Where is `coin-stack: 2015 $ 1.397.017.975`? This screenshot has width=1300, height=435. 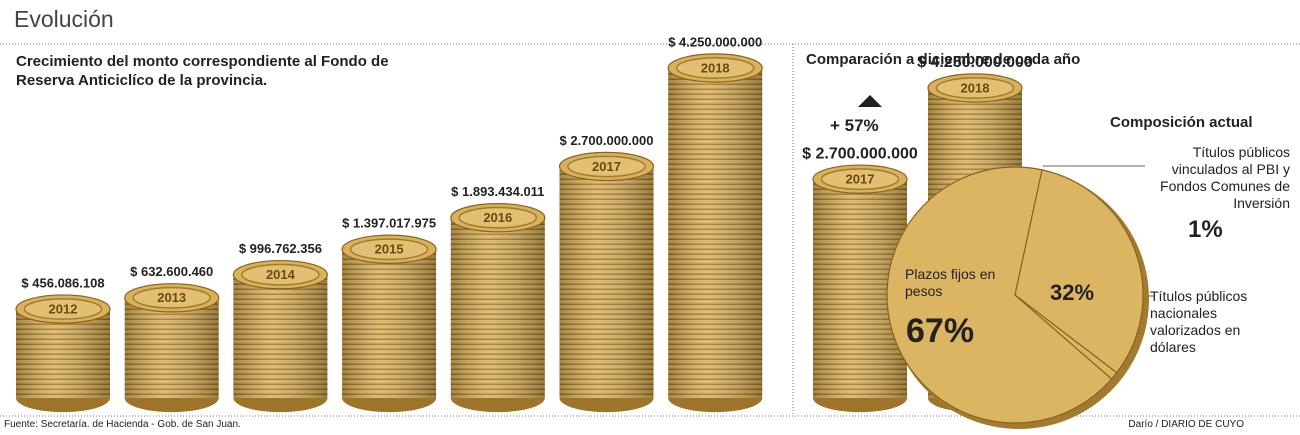 coin-stack: 2015 $ 1.397.017.975 is located at coordinates (389, 314).